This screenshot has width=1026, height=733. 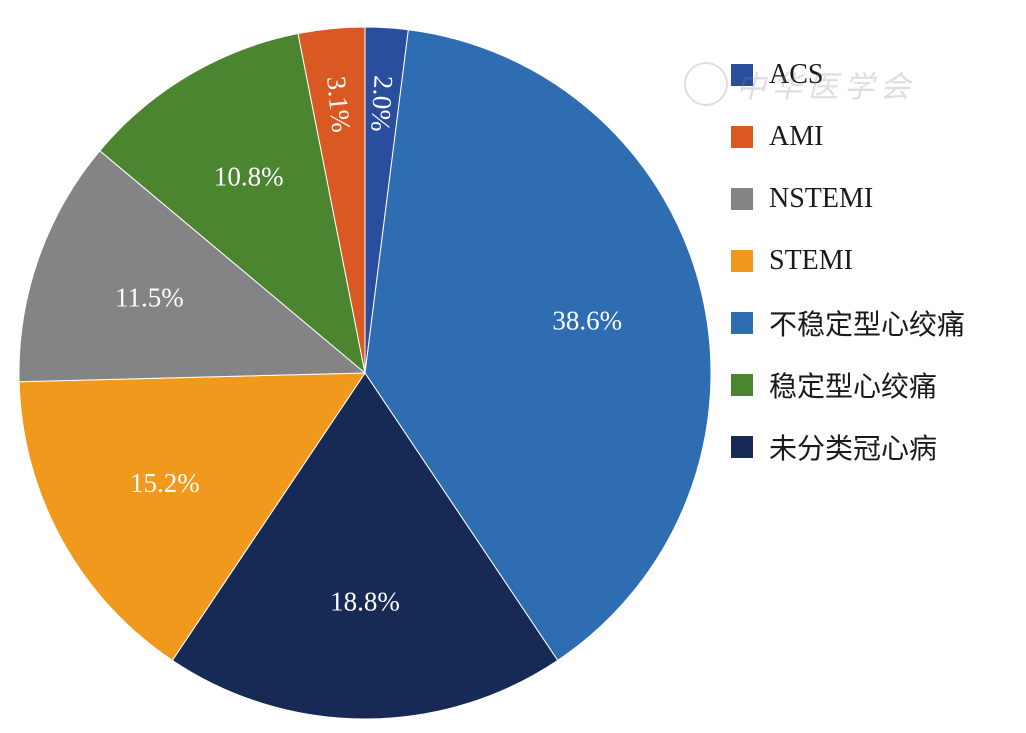 I want to click on watermark: 中华医学会, so click(x=800, y=84).